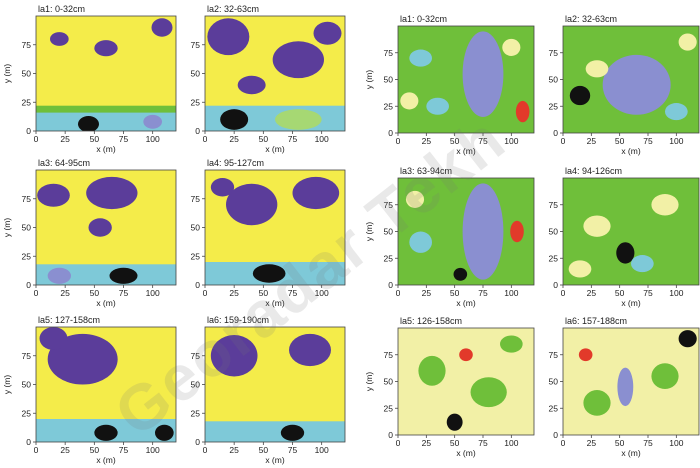 This screenshot has width=700, height=468. I want to click on panel-title: la6: 157-188cm, so click(596, 321).